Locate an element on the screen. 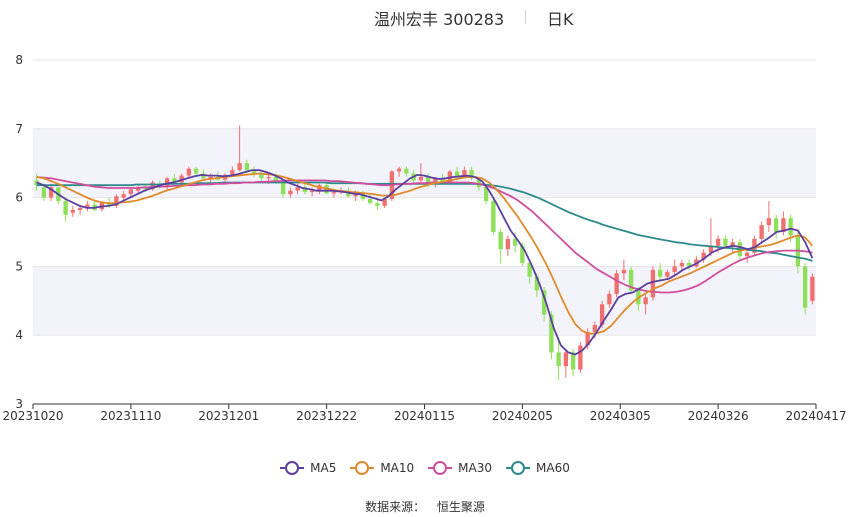 The height and width of the screenshot is (517, 850). data-source-label: 数据来源： is located at coordinates (395, 507).